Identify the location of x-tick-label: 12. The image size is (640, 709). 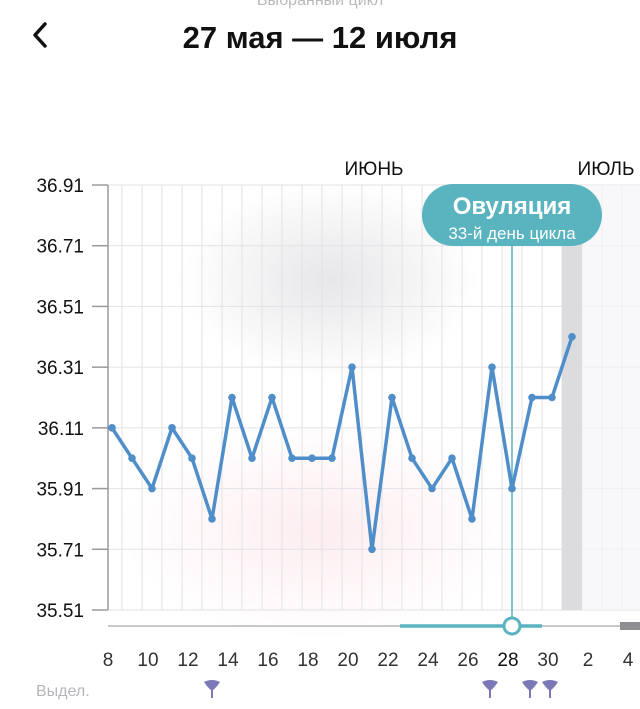
(187, 660).